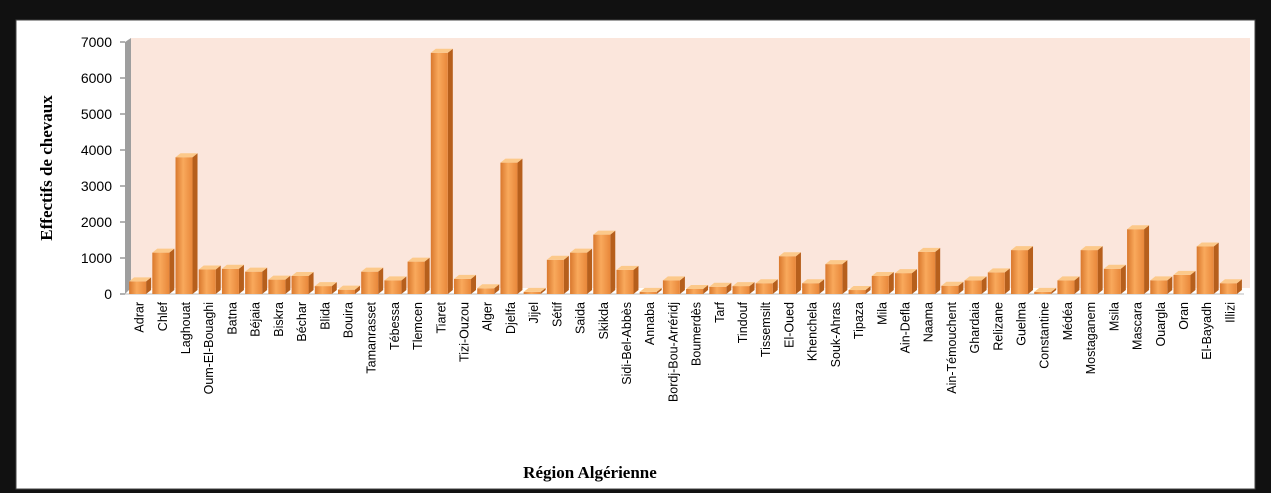  What do you see at coordinates (859, 320) in the screenshot?
I see `x-tick-label: Tipaza` at bounding box center [859, 320].